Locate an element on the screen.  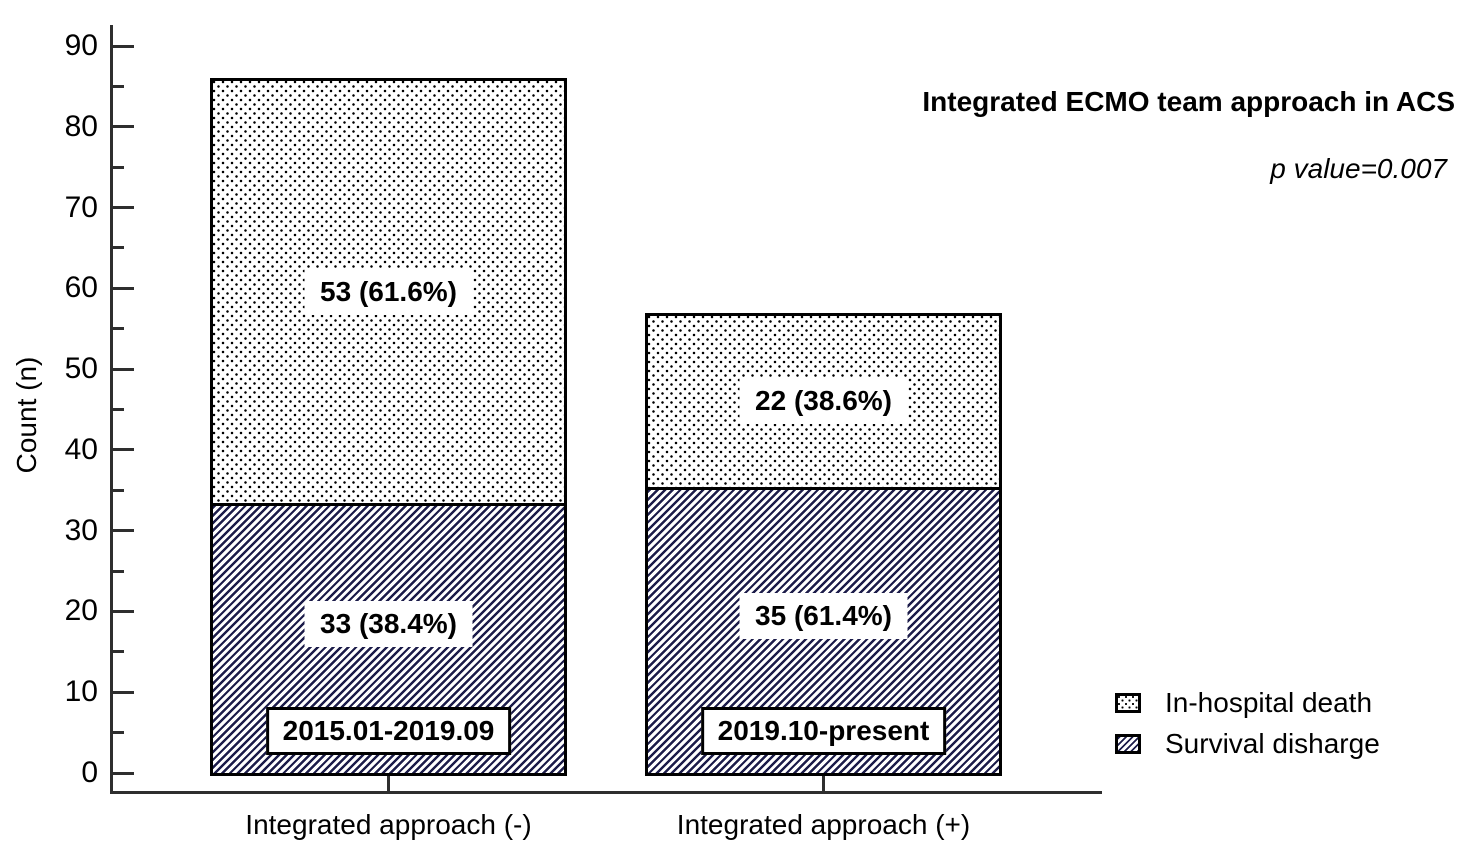
hatch-pattern-swatch-icon is located at coordinates (1128, 744).